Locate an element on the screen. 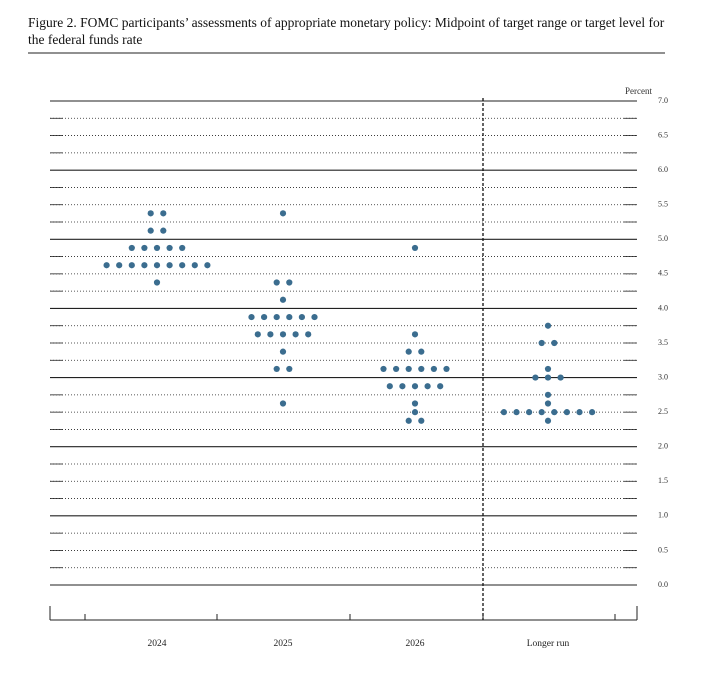  y-tick-label: 1.5 is located at coordinates (663, 480).